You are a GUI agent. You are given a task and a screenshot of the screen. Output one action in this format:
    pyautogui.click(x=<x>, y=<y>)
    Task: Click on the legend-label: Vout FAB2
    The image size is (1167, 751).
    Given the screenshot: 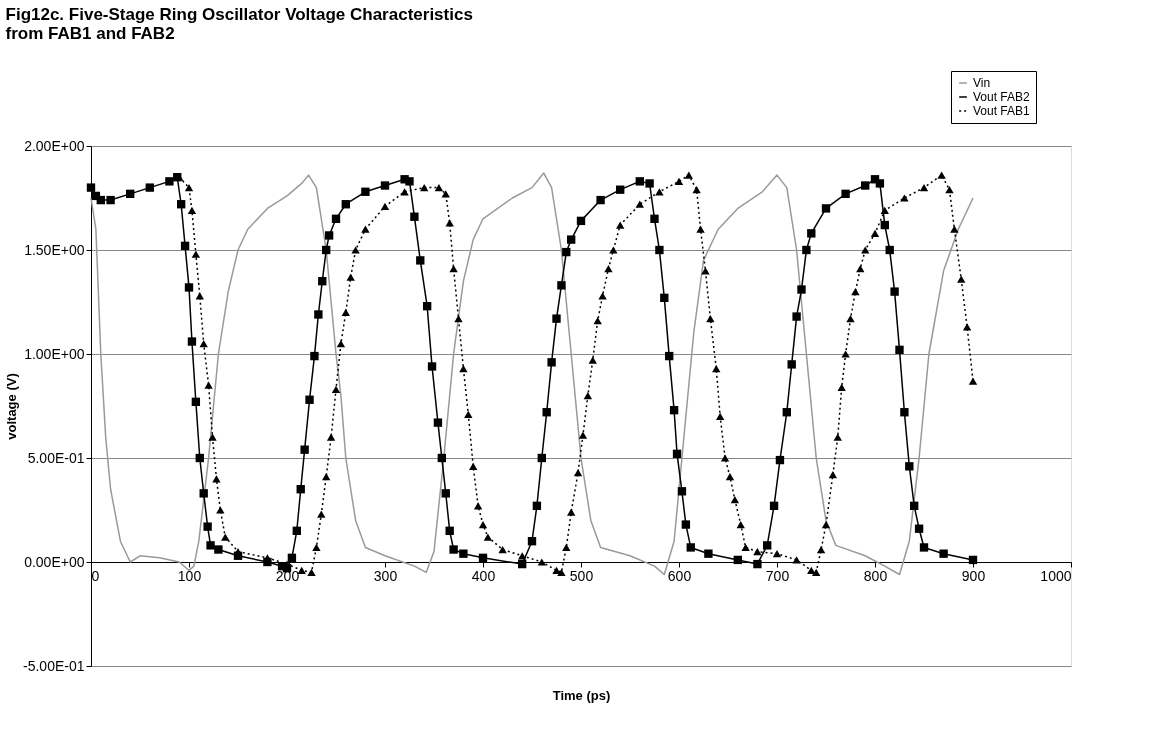 What is the action you would take?
    pyautogui.click(x=1002, y=97)
    